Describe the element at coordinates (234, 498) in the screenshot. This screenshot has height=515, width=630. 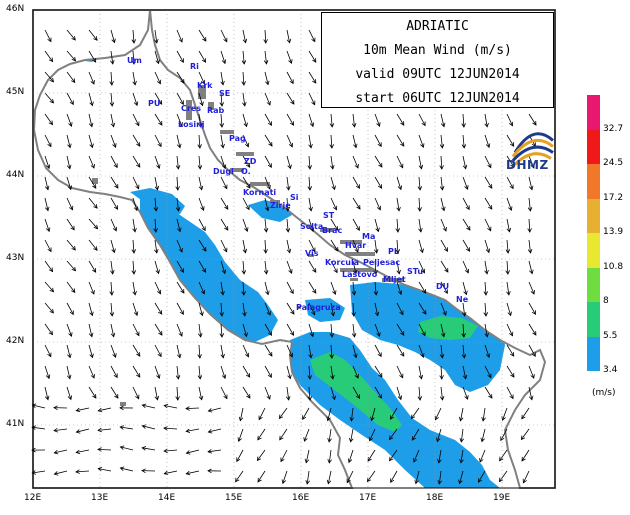
I see `x-tick-label: 15E` at that location.